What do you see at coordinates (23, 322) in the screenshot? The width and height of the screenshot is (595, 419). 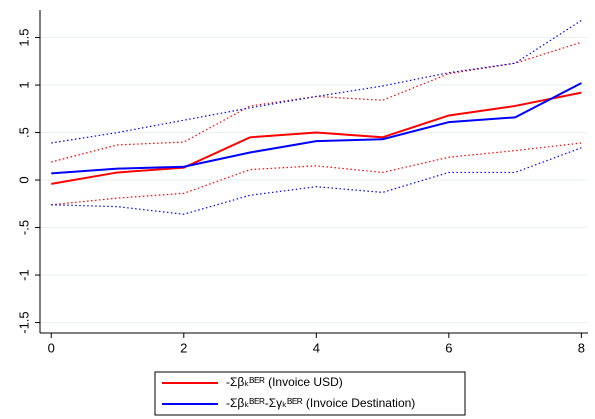 I see `y-tick-label: -1.5` at bounding box center [23, 322].